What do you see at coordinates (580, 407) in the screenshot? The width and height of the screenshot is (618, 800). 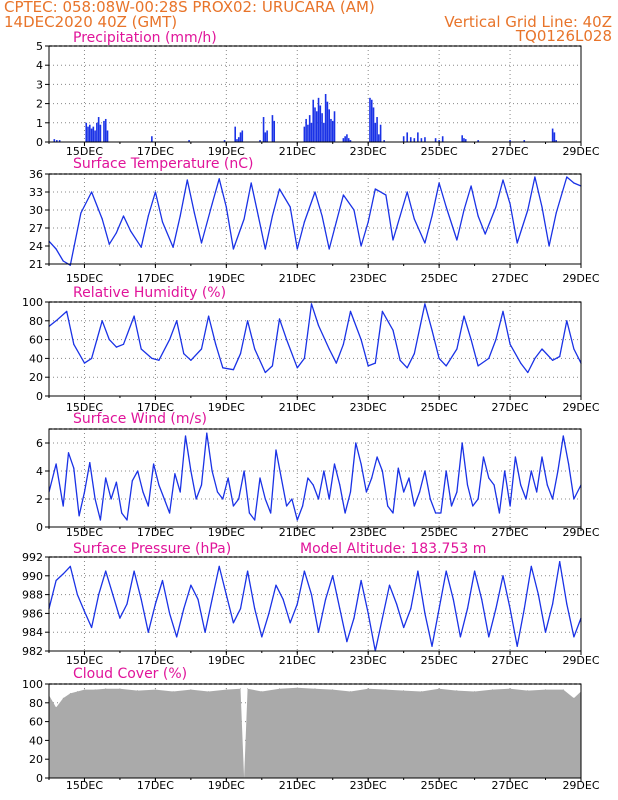 I see `x-tick-label: 29DEC` at bounding box center [580, 407].